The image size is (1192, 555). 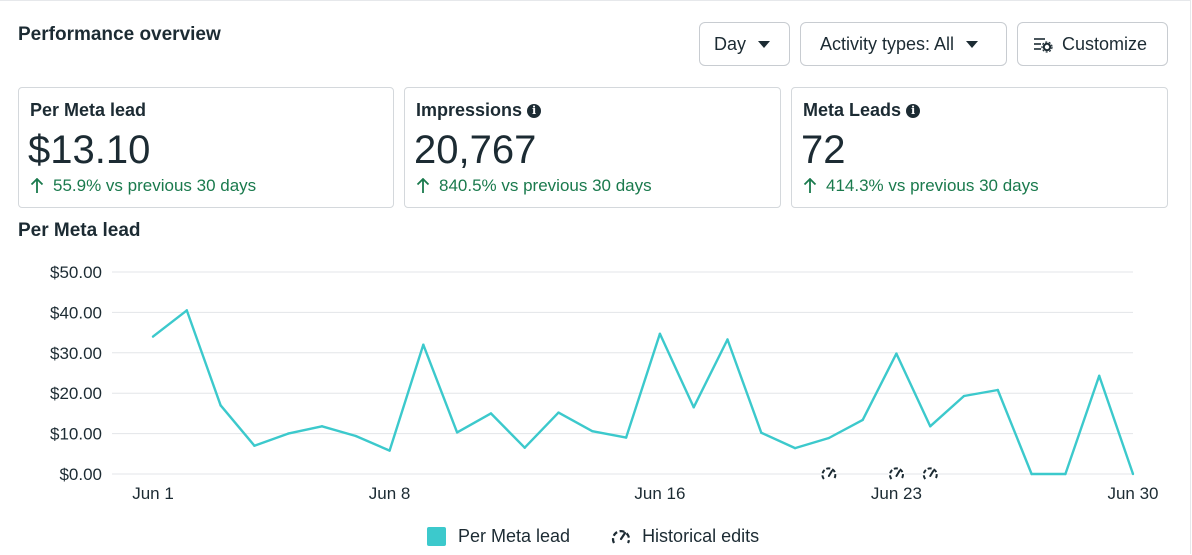 What do you see at coordinates (76, 393) in the screenshot?
I see `y-tick-label: $20.00` at bounding box center [76, 393].